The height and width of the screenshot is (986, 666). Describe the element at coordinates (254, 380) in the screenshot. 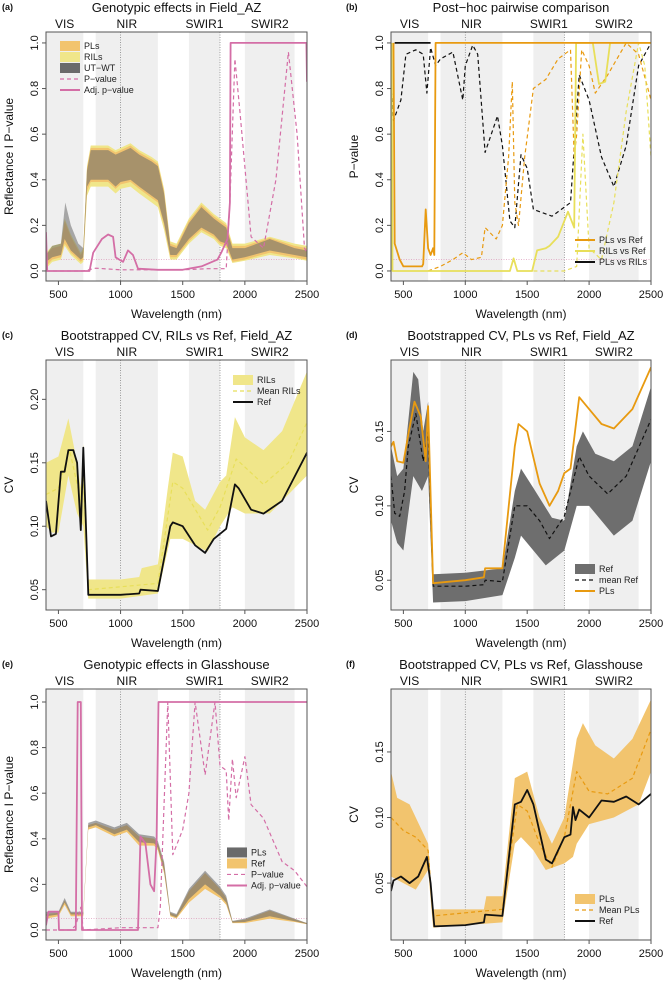

I see `legend-item: RILs` at that location.